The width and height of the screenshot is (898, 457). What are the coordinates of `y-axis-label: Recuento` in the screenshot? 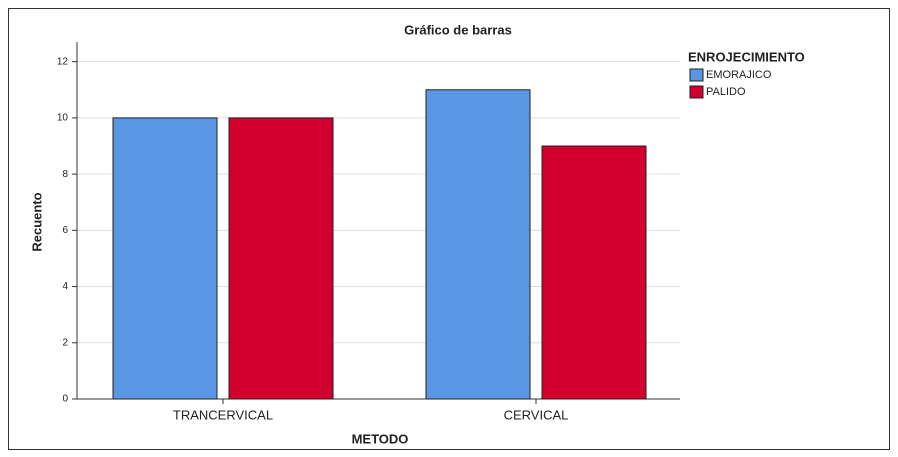 It's located at (36, 221).